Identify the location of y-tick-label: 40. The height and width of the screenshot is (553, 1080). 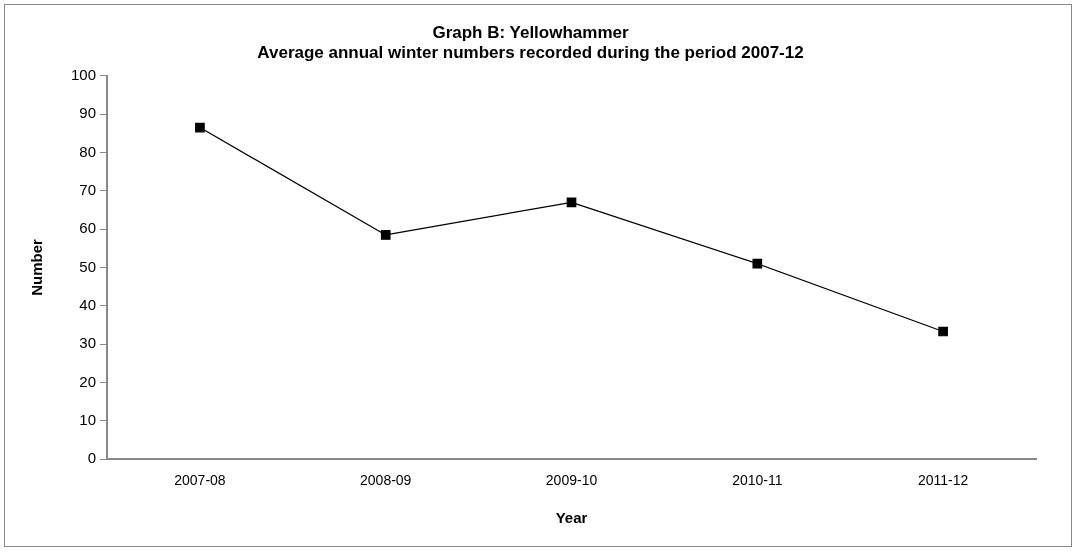
(88, 304).